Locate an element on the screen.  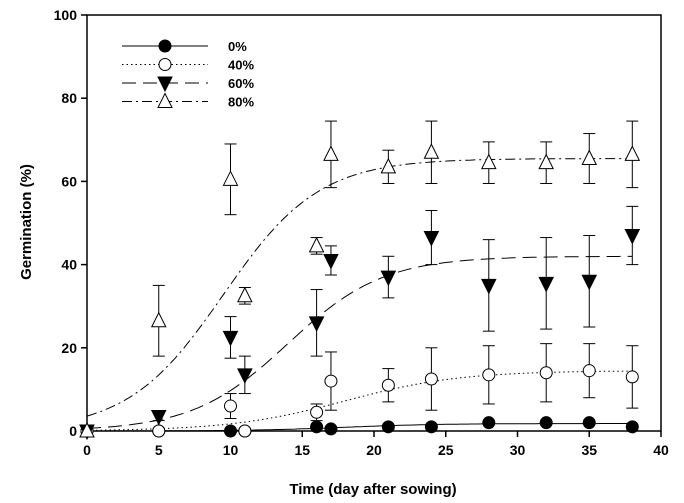
y-tick-label: 20 is located at coordinates (69, 348).